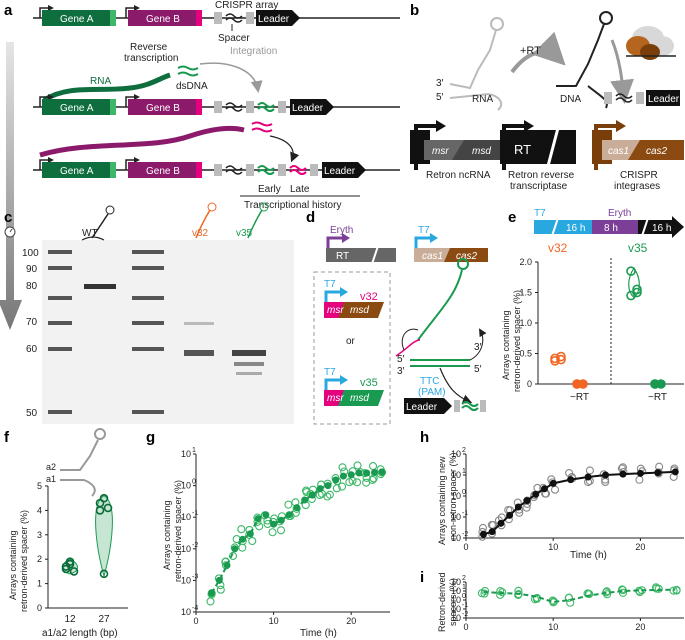 The height and width of the screenshot is (640, 685). I want to click on chartG-xtick-label: 20, so click(351, 621).